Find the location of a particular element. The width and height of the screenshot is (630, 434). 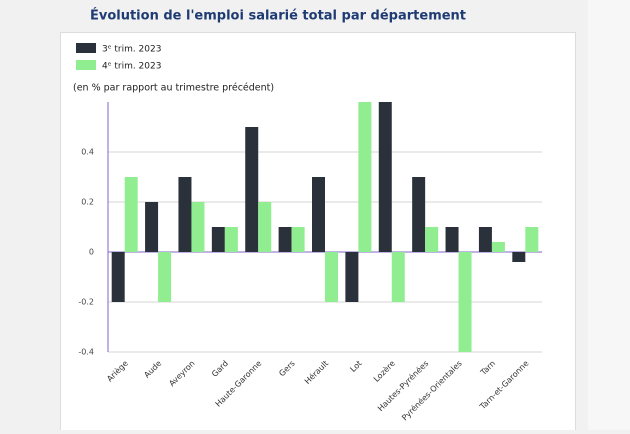

legend-label: 3ᵉ trim. 2023 is located at coordinates (131, 50).